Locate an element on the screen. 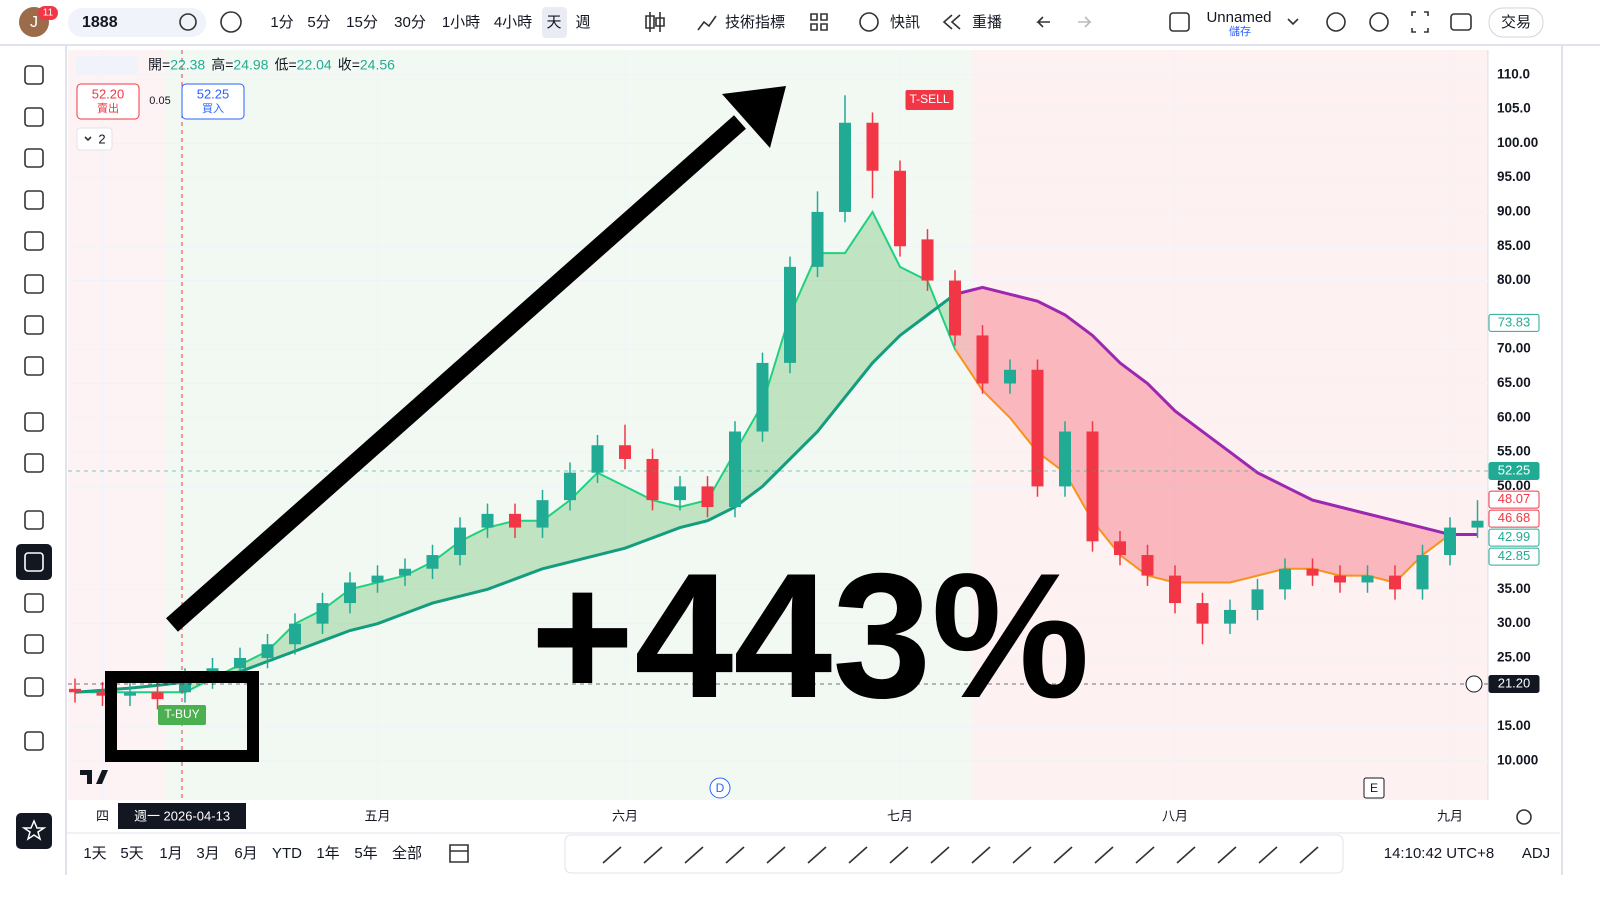 The width and height of the screenshot is (1600, 900). range-button: 5年 is located at coordinates (365, 853).